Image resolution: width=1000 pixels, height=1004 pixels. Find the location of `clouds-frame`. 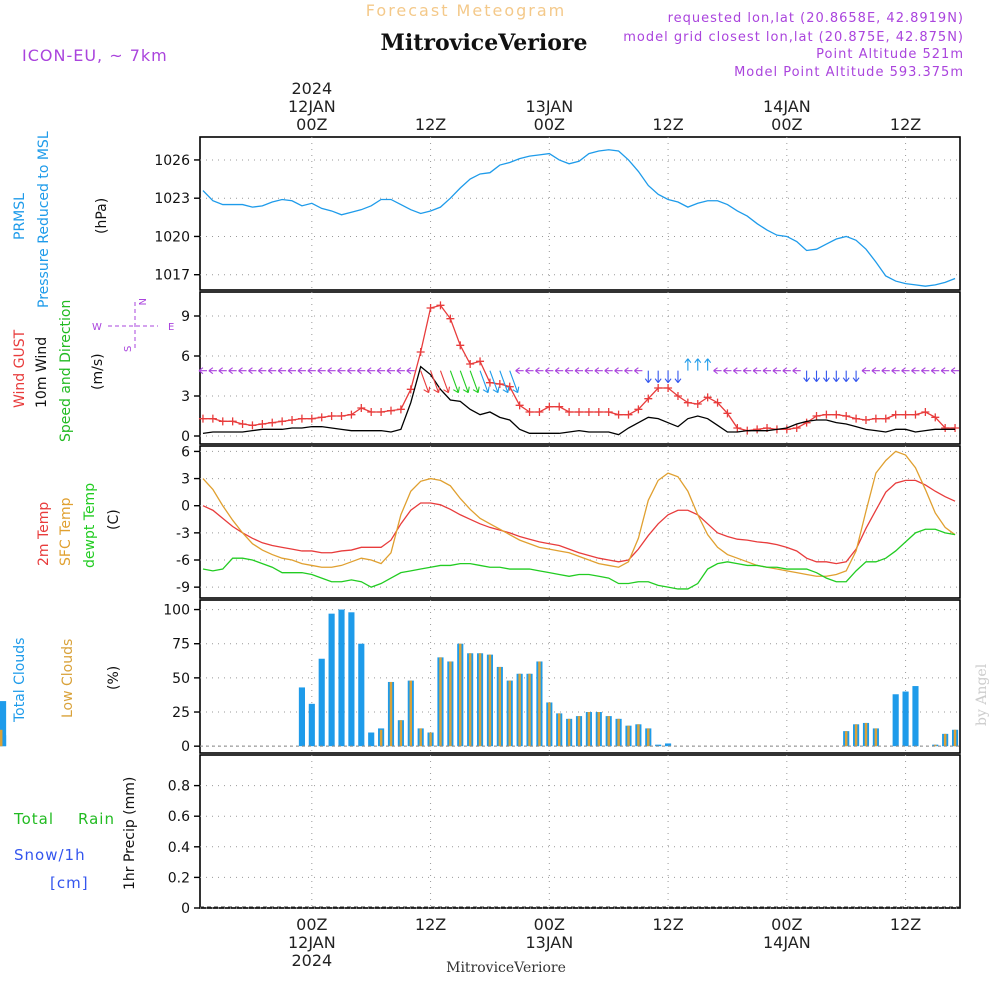

clouds-frame is located at coordinates (580, 676).